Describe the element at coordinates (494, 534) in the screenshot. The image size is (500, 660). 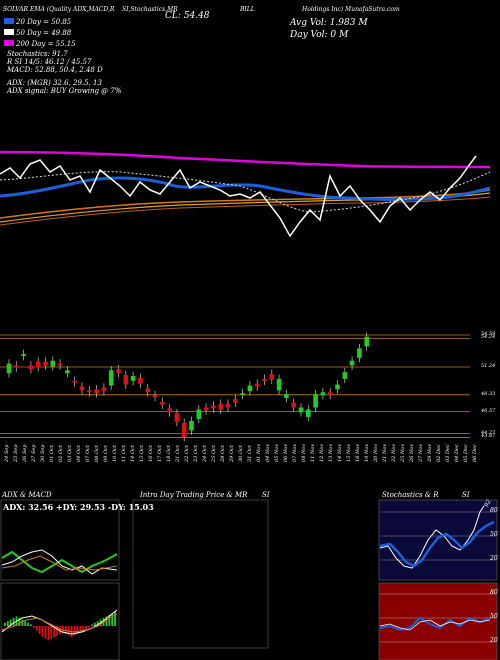
I see `stoch-tick-50: 50` at that location.